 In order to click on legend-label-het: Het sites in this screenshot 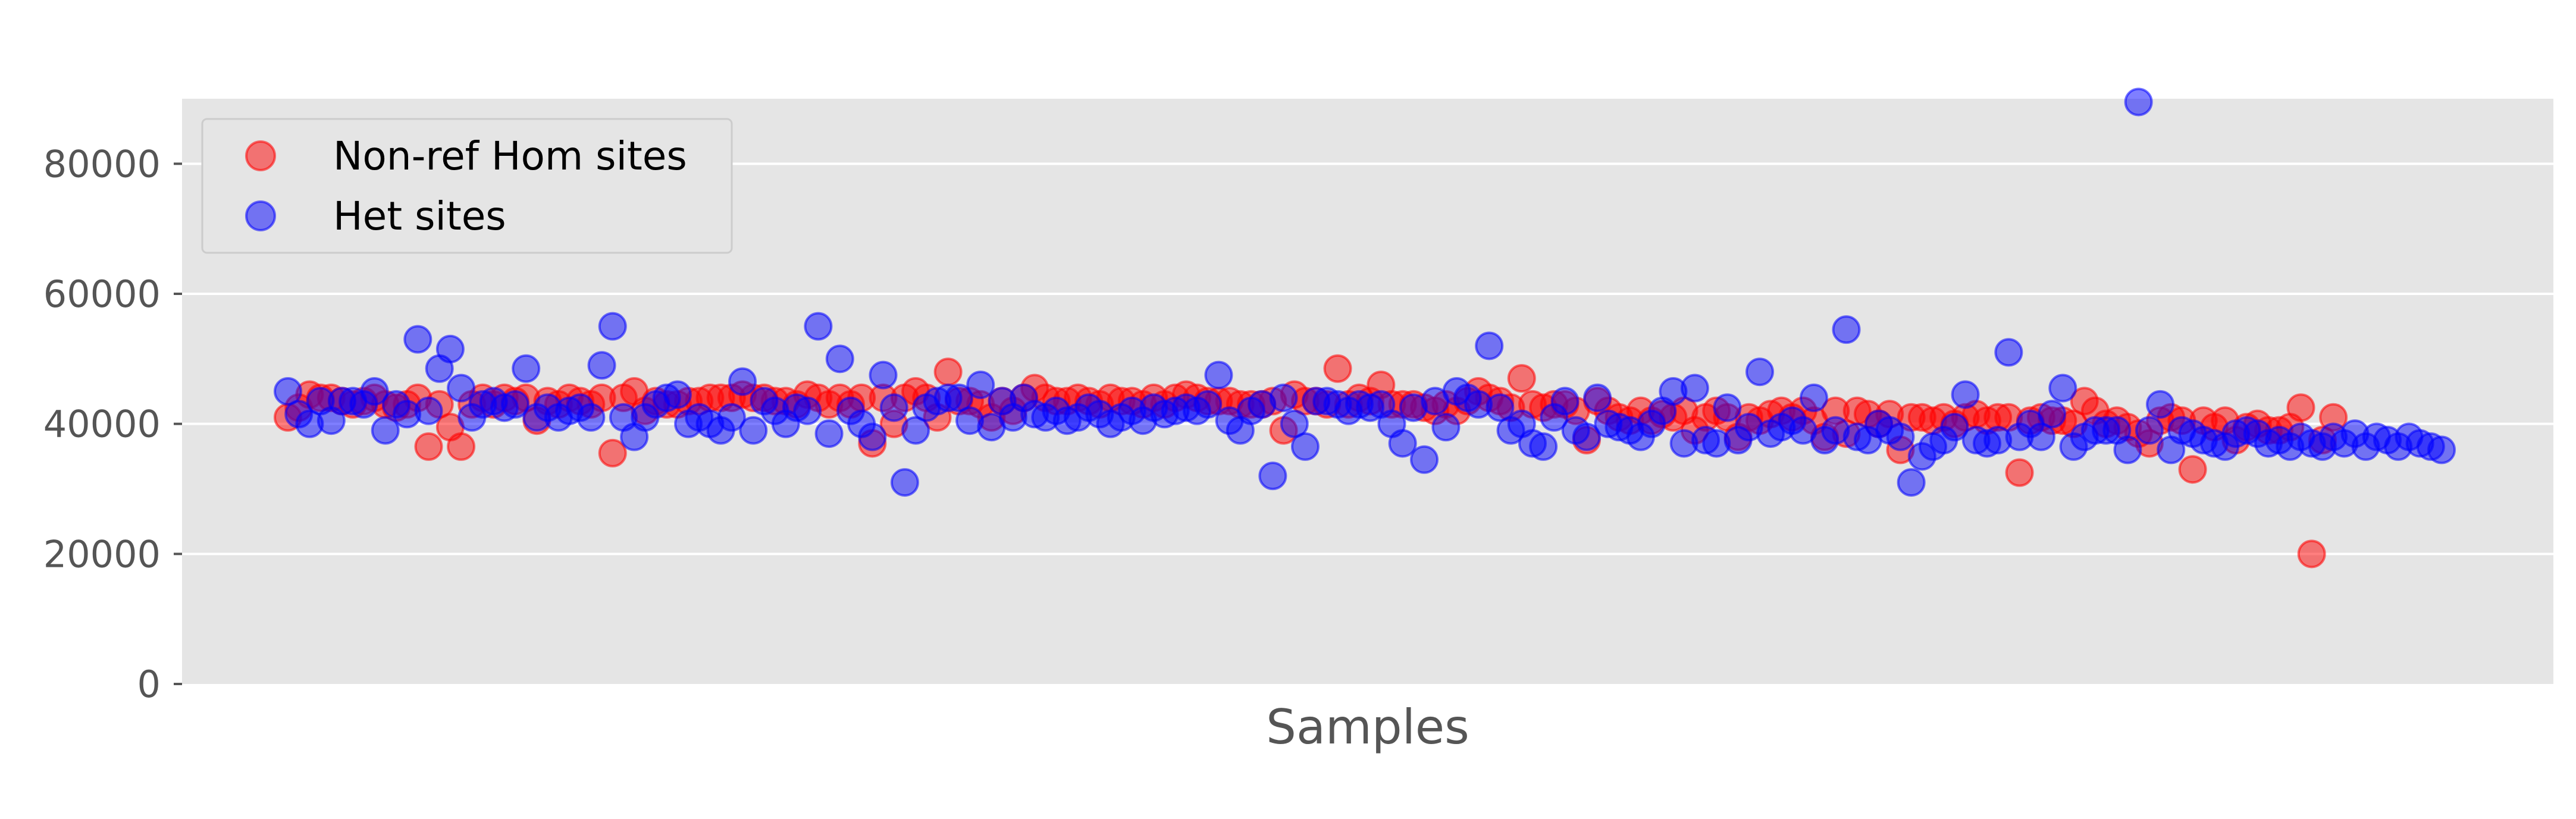, I will do `click(419, 216)`.